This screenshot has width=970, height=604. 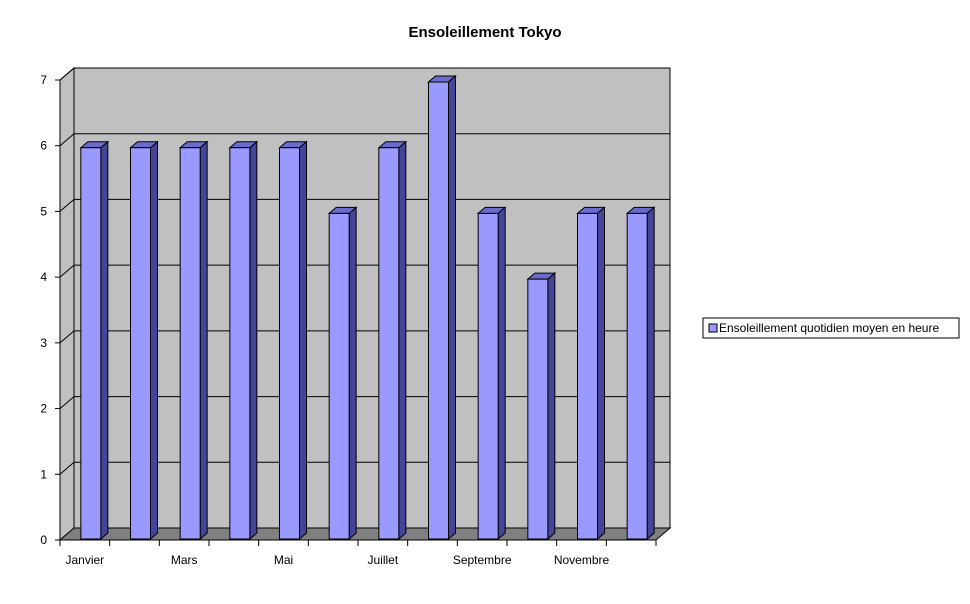 What do you see at coordinates (43, 409) in the screenshot?
I see `y-tick-label: 2` at bounding box center [43, 409].